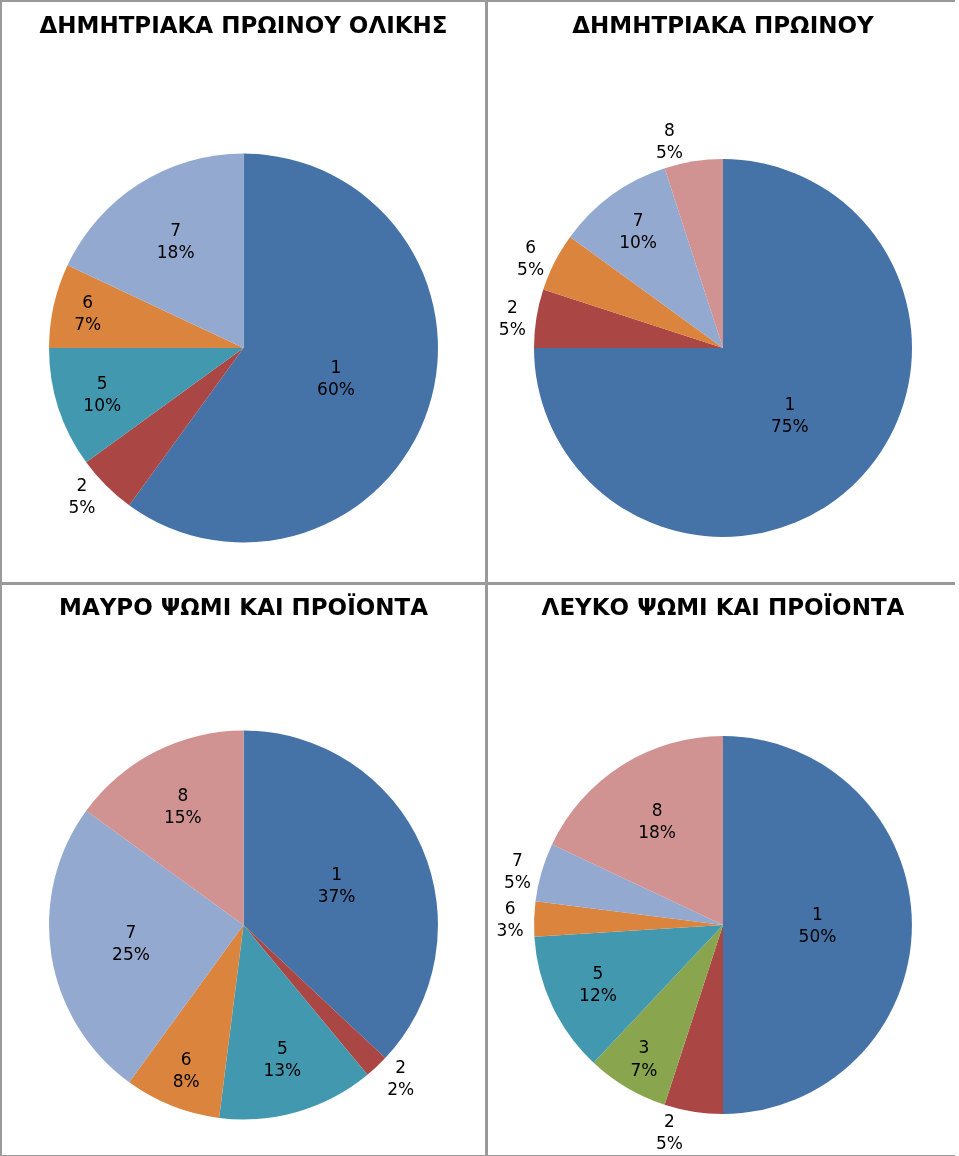 The height and width of the screenshot is (1156, 959). I want to click on data-label: 25%, so click(131, 953).